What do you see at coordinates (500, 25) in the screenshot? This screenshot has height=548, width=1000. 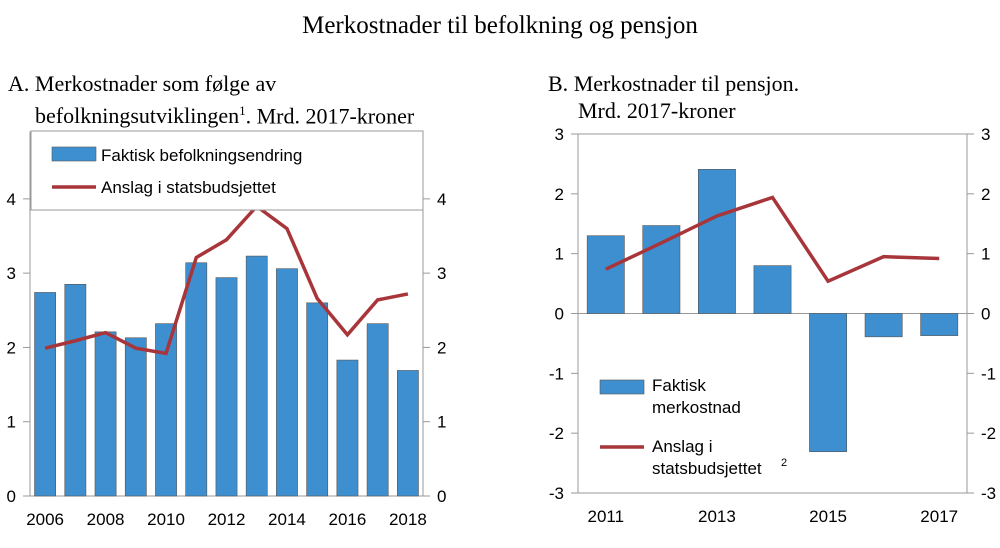 I see `figure-title: Merkostnader til befolkning og pensjon` at bounding box center [500, 25].